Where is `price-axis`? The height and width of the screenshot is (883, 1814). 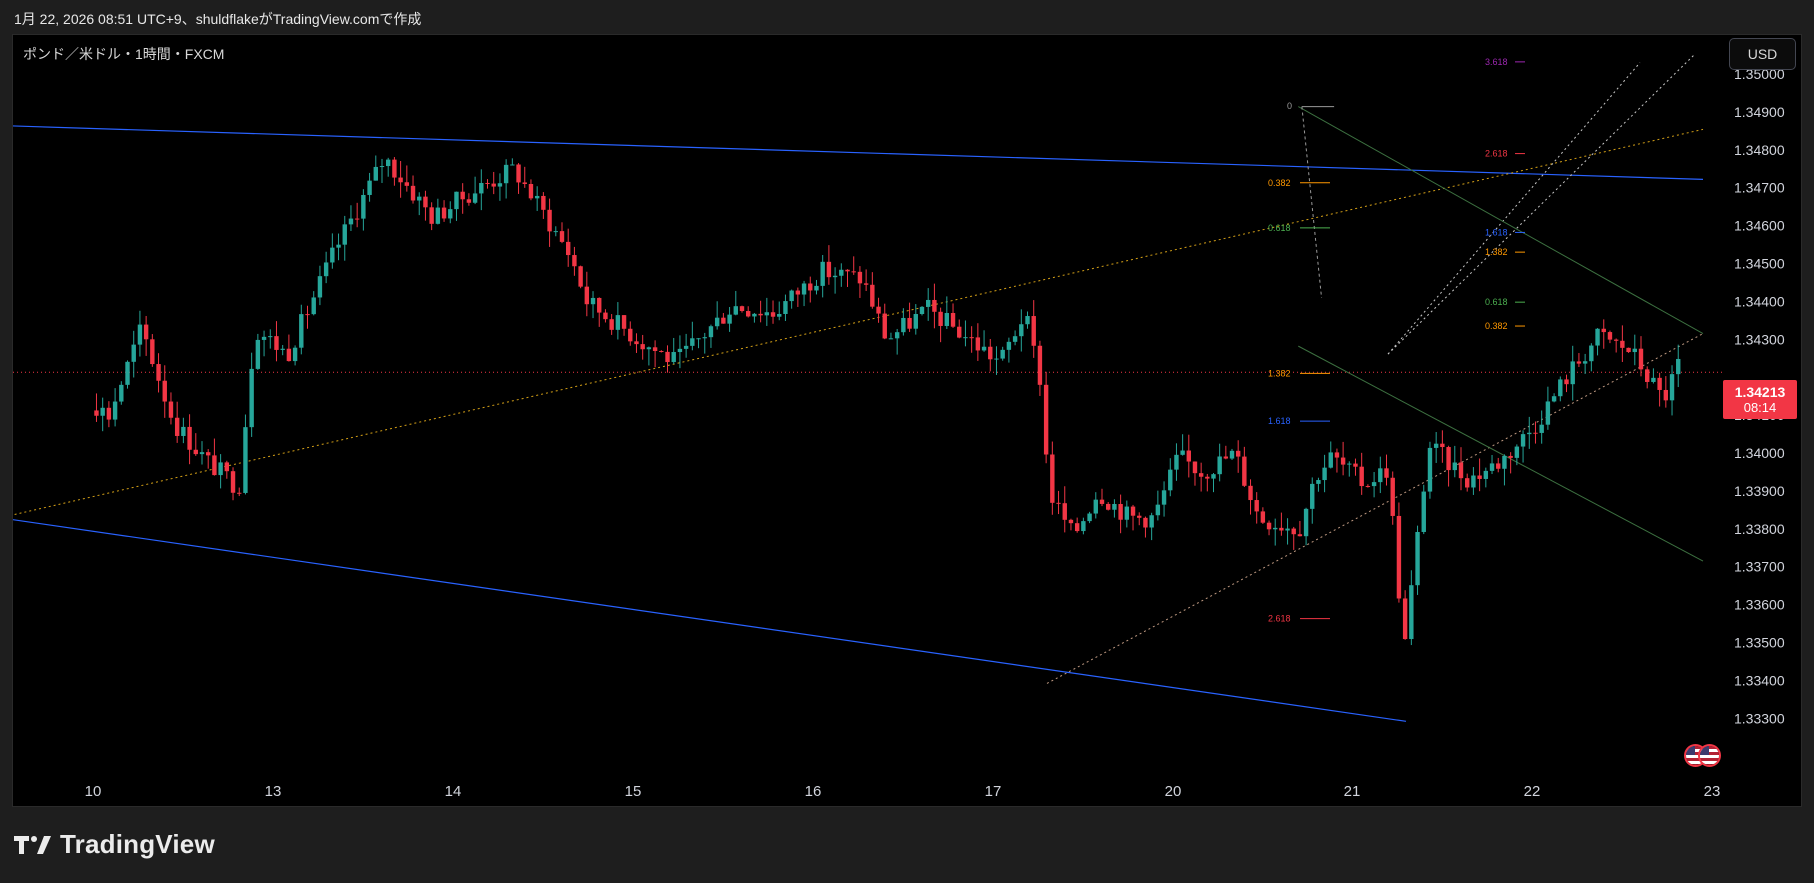 price-axis is located at coordinates (1762, 420).